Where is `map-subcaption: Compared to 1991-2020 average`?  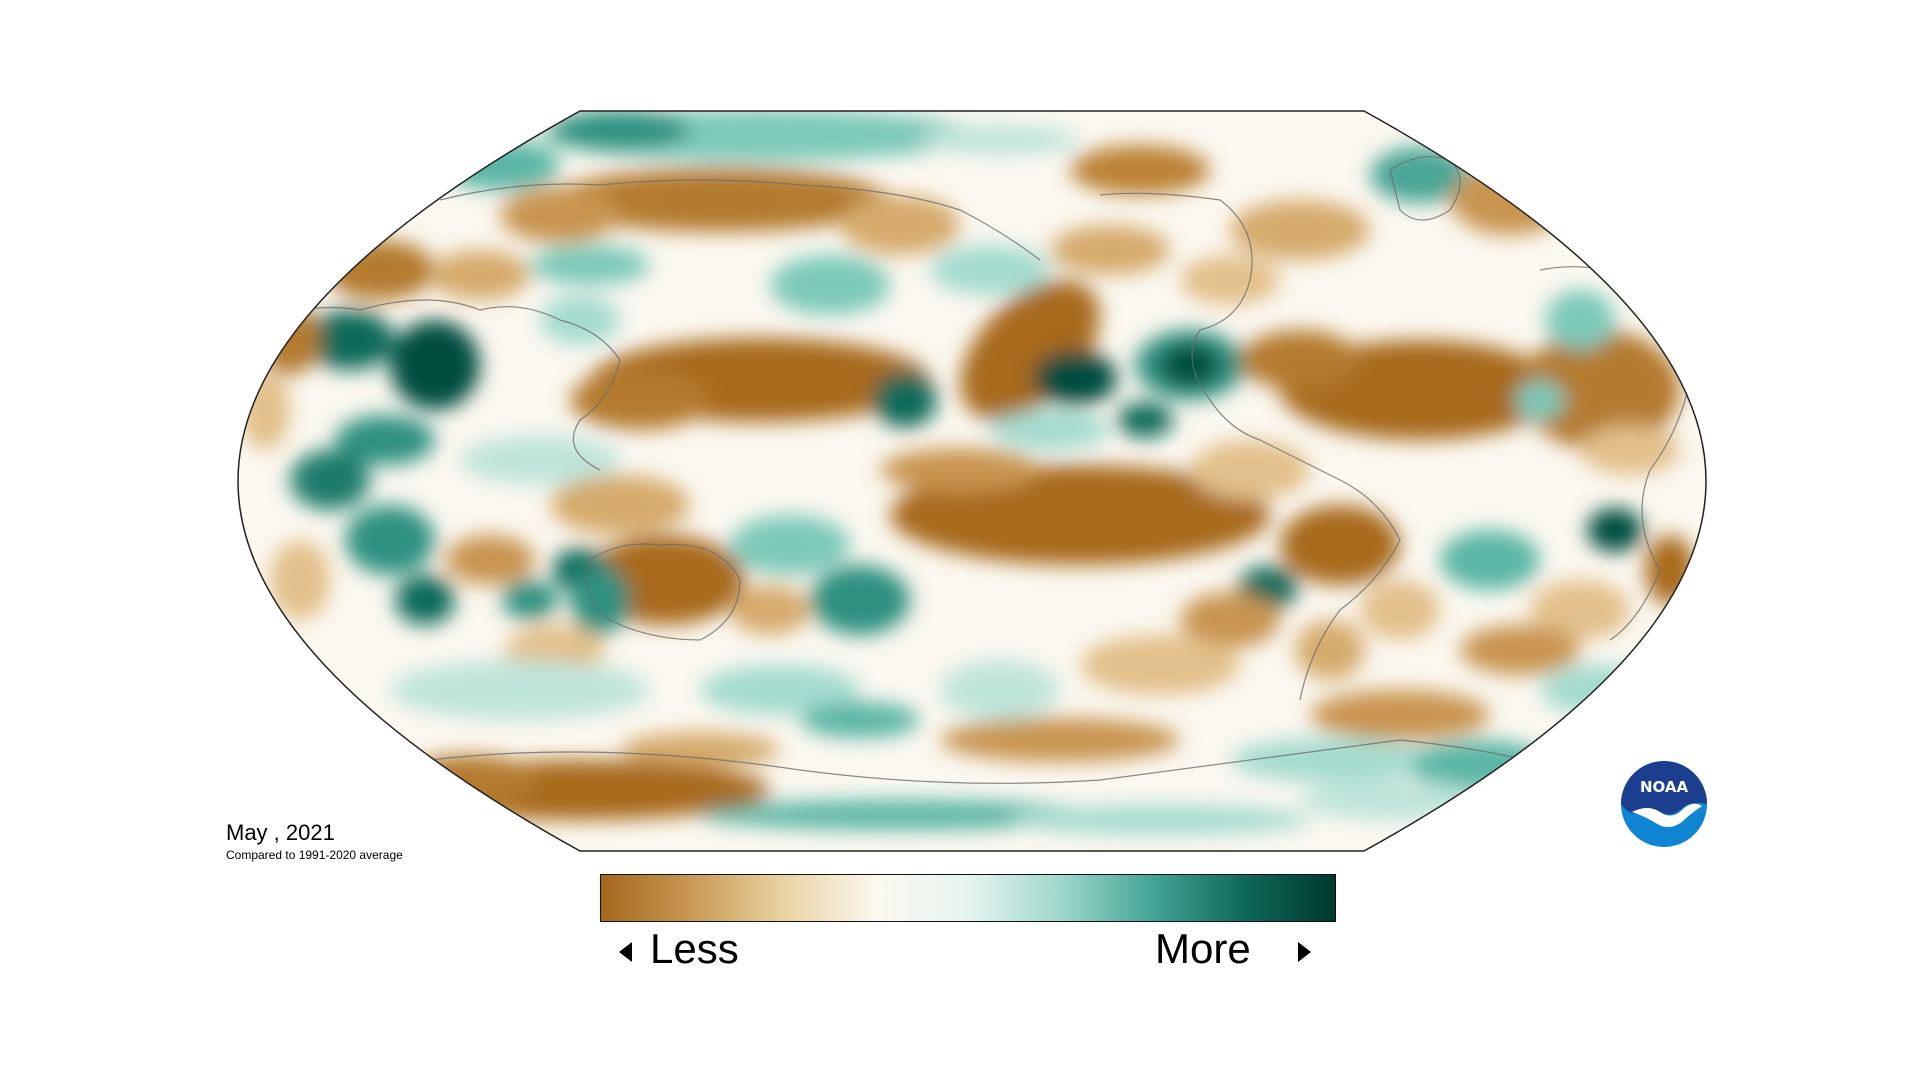
map-subcaption: Compared to 1991-2020 average is located at coordinates (314, 855).